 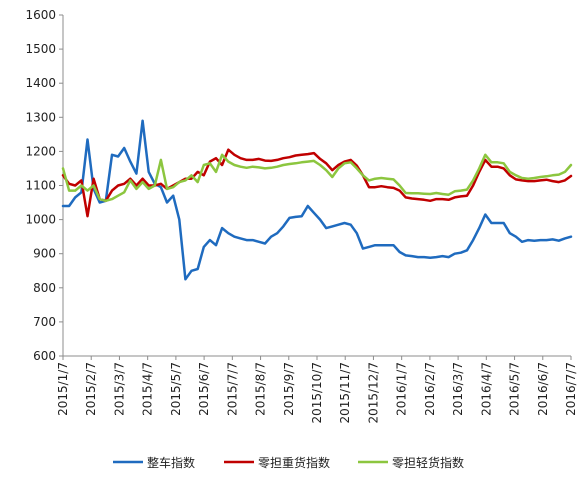 What do you see at coordinates (171, 462) in the screenshot?
I see `legend-label-1: 整车指数` at bounding box center [171, 462].